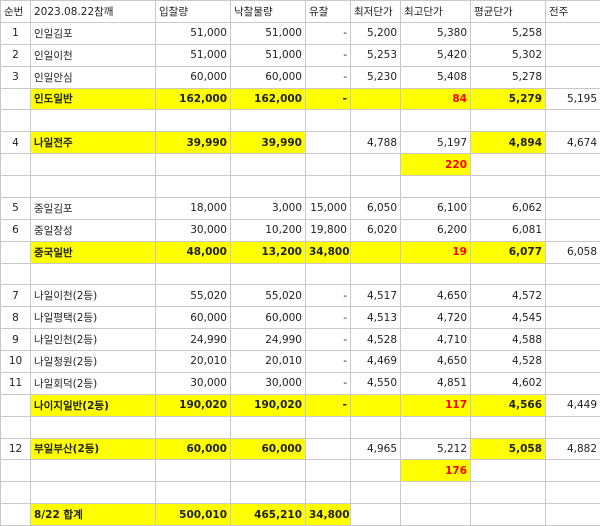 The height and width of the screenshot is (526, 600). I want to click on cell: 4,788, so click(376, 143).